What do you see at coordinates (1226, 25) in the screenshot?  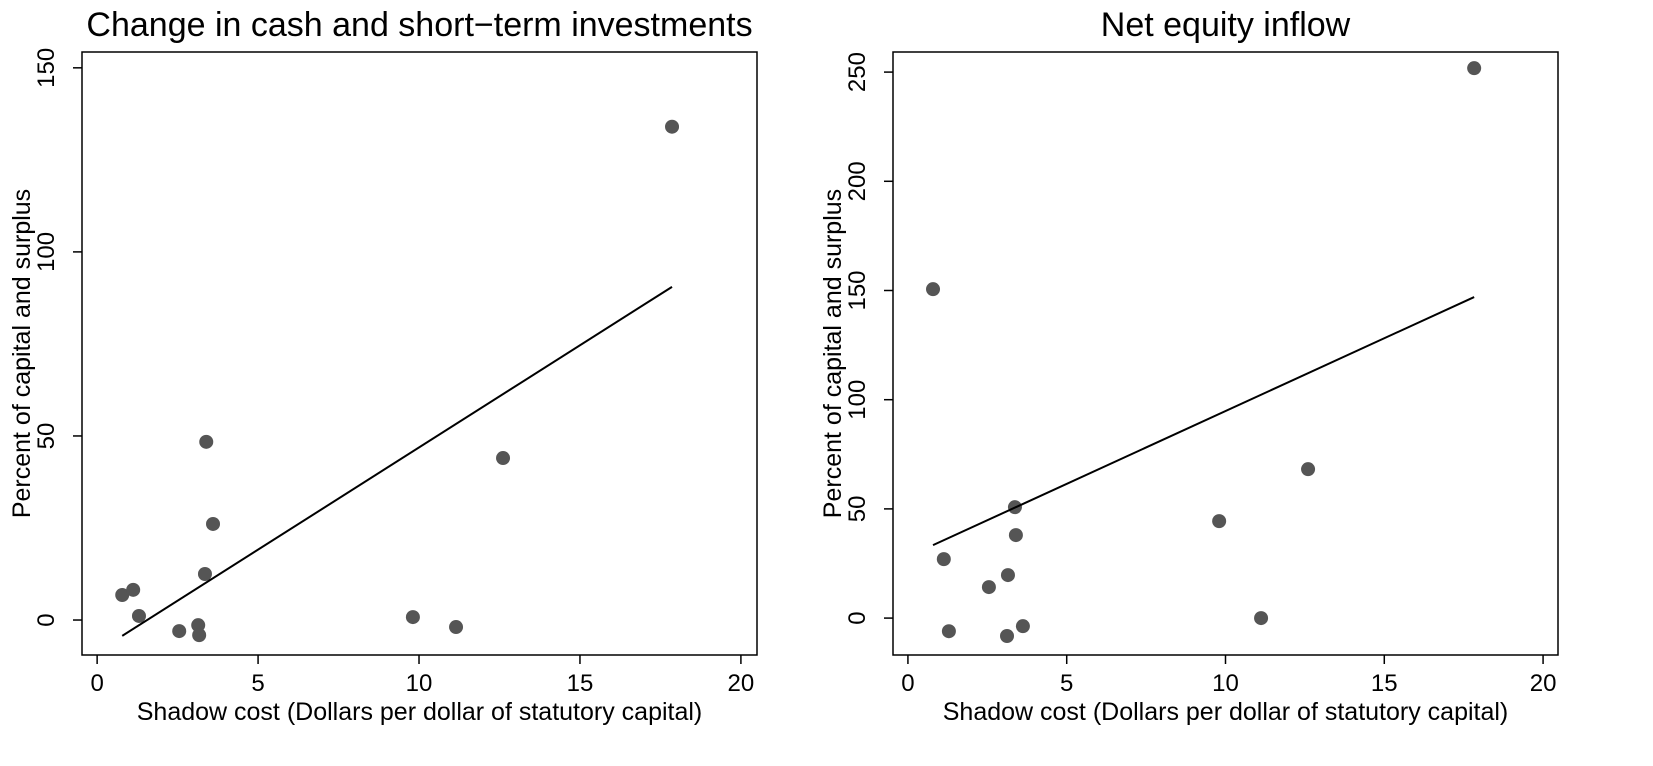 I see `chart-title: Net equity inflow` at bounding box center [1226, 25].